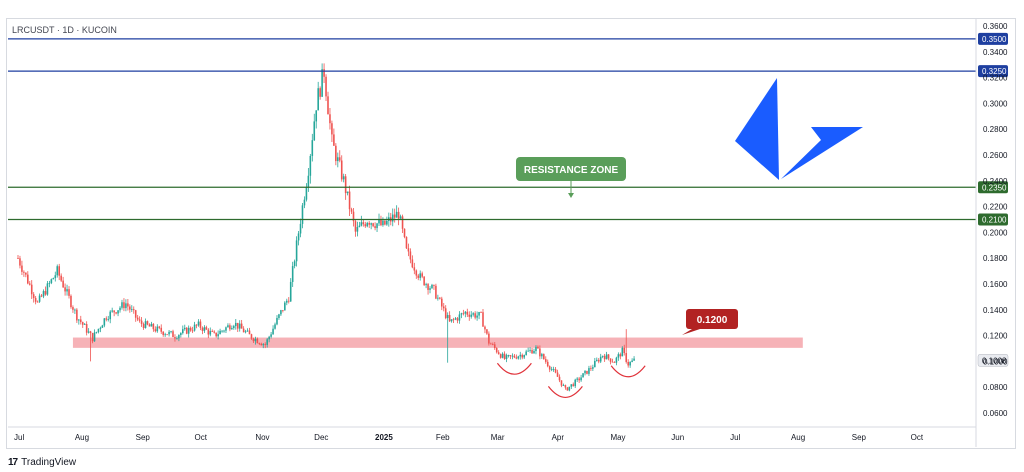 The image size is (1024, 472). Describe the element at coordinates (995, 413) in the screenshot. I see `y-tick-label: 0.0600` at that location.